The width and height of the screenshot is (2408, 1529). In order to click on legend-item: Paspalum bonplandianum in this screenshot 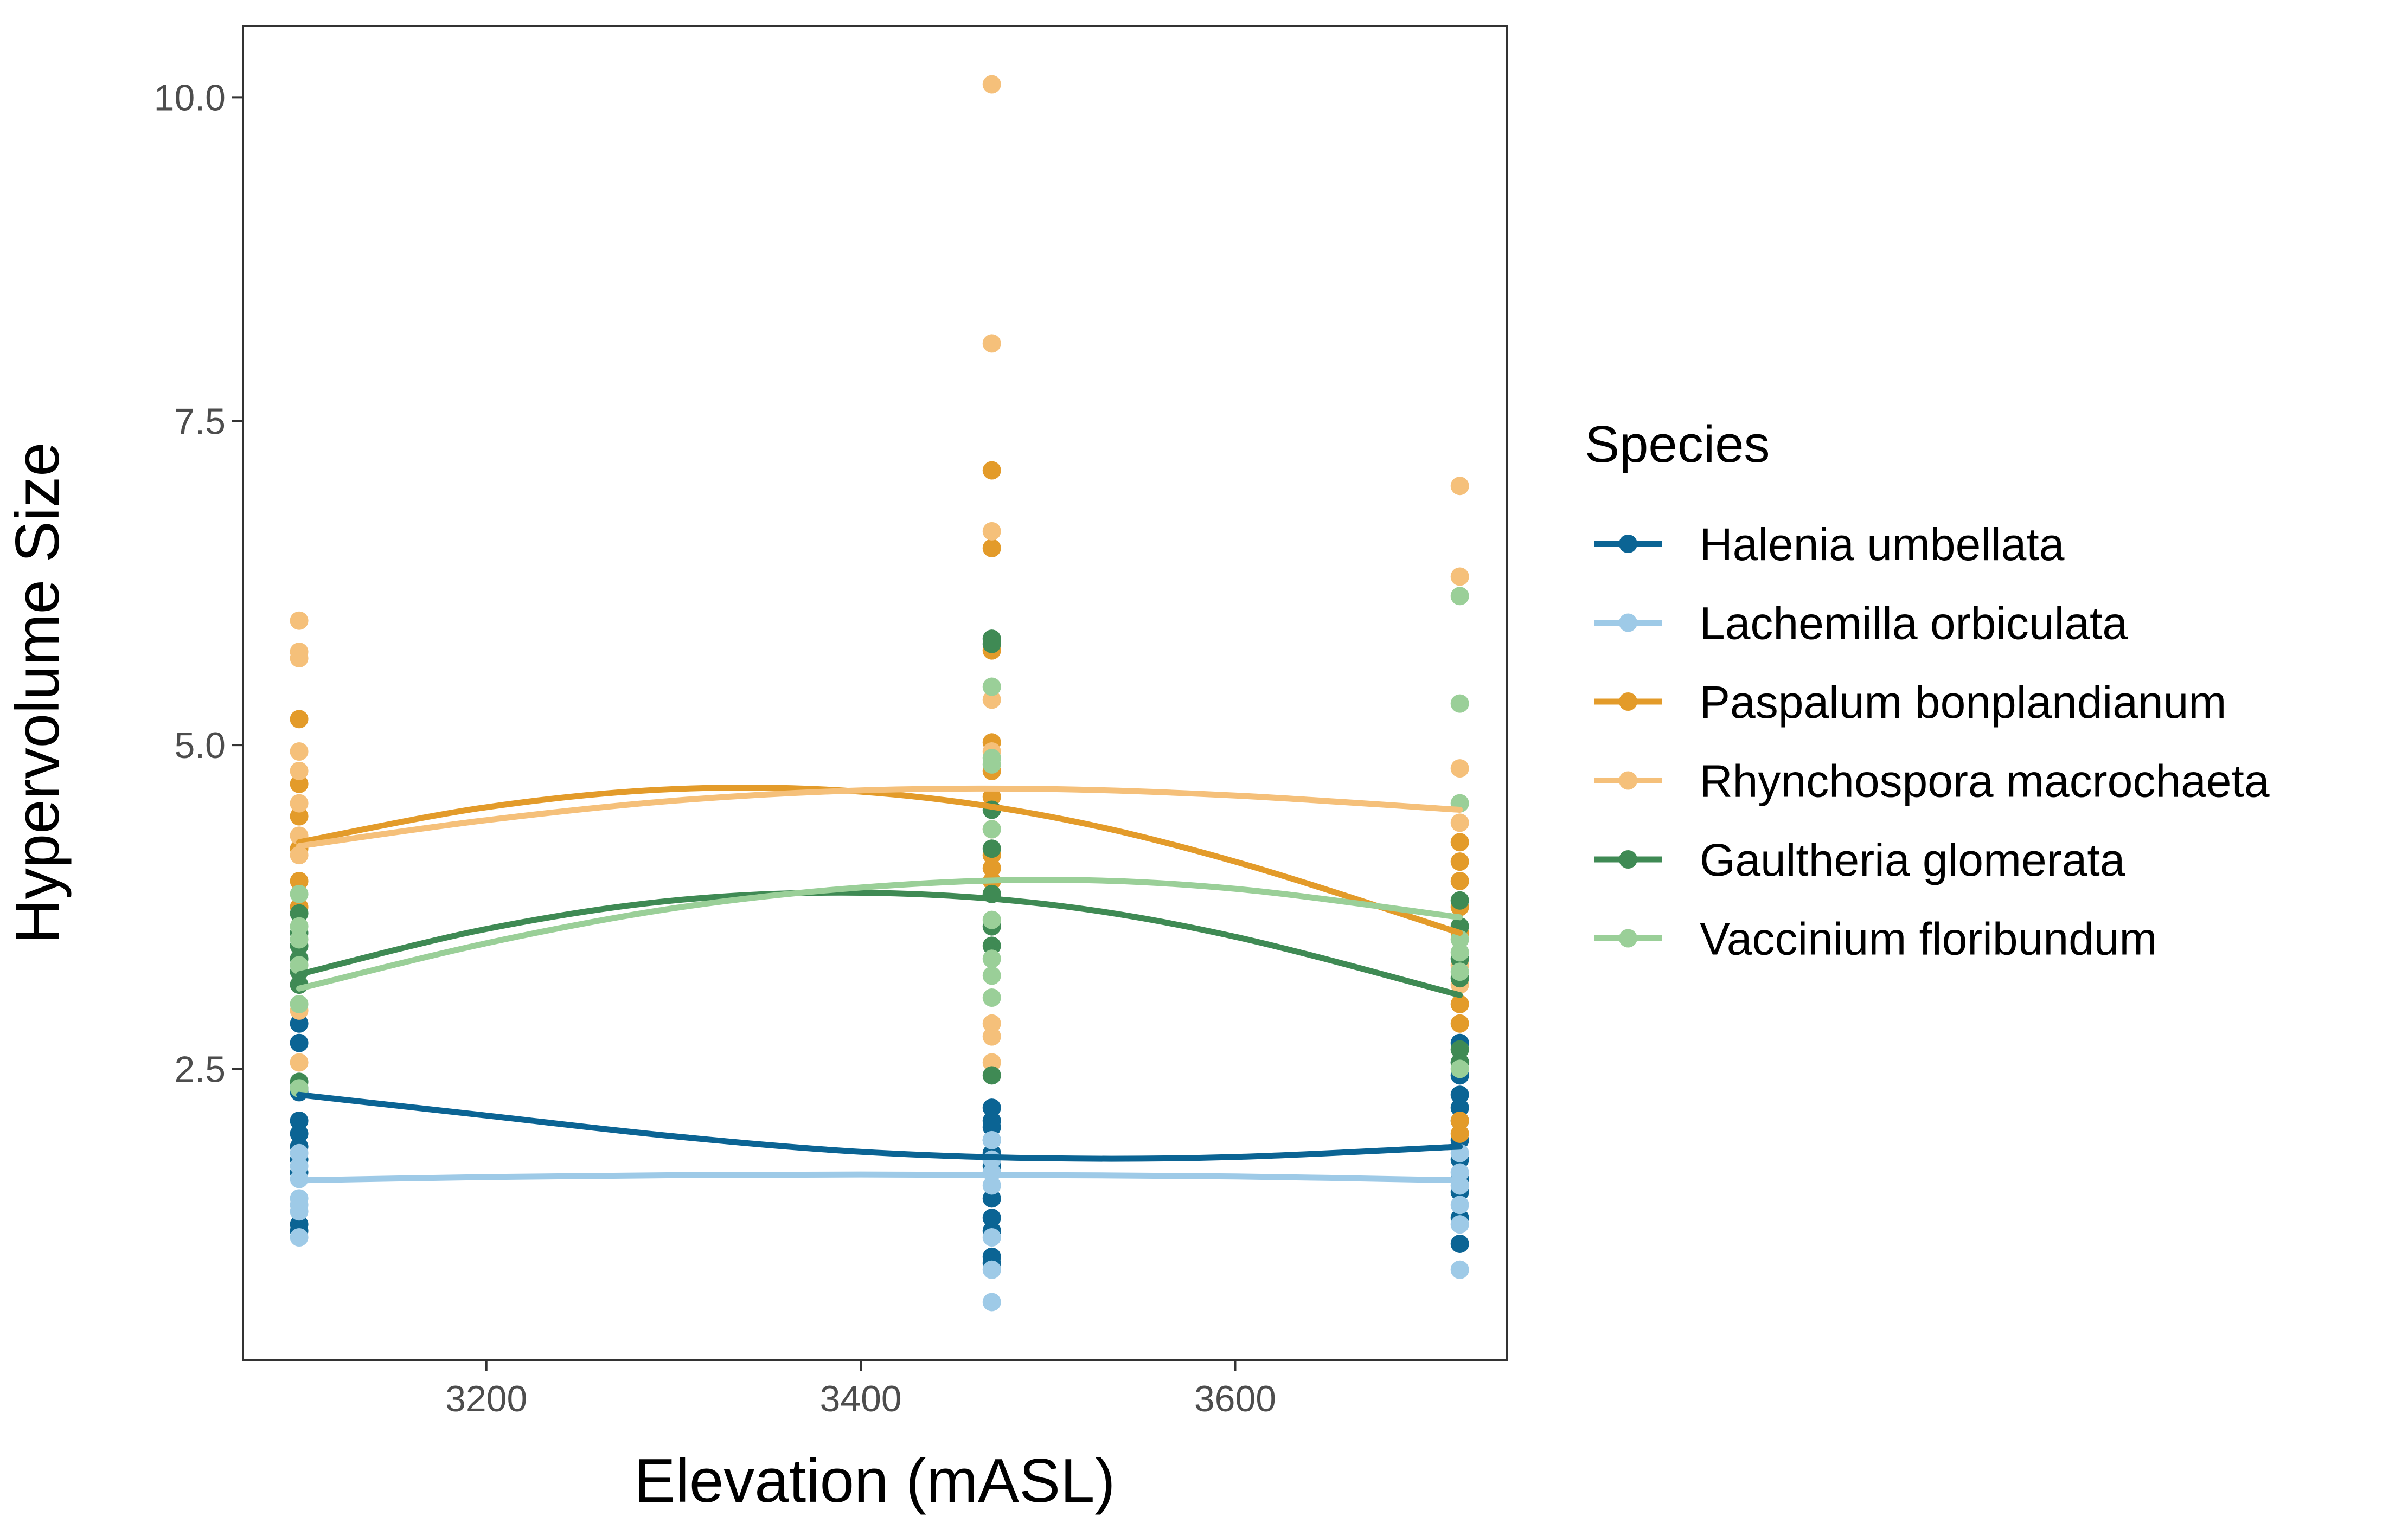, I will do `click(1910, 702)`.